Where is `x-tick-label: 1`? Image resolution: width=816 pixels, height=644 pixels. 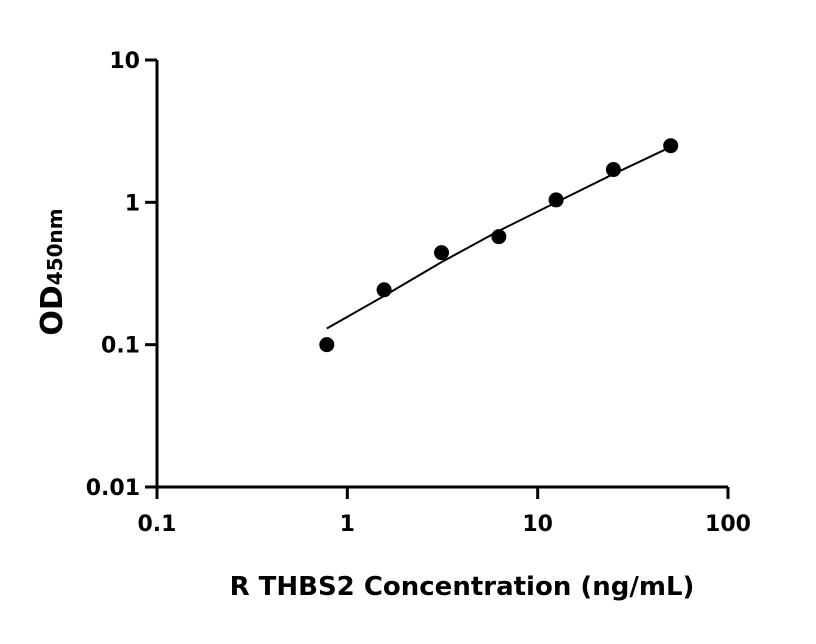
x-tick-label: 1 is located at coordinates (347, 524).